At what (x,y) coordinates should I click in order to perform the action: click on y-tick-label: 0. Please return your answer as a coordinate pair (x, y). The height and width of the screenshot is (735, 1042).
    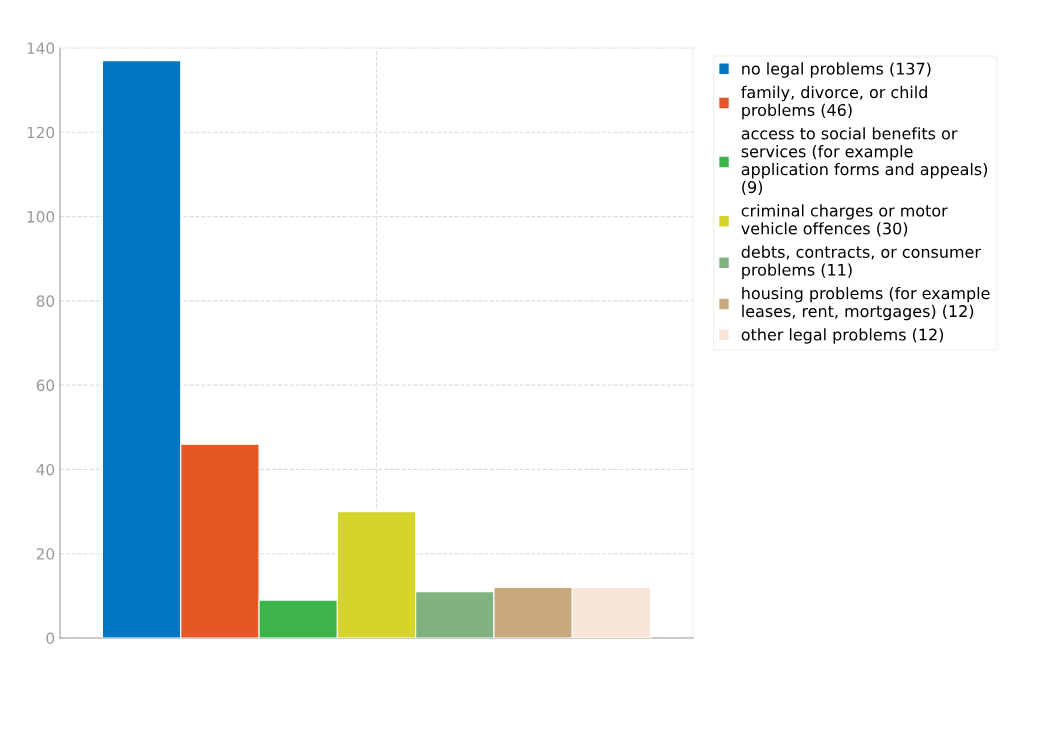
    Looking at the image, I should click on (50, 638).